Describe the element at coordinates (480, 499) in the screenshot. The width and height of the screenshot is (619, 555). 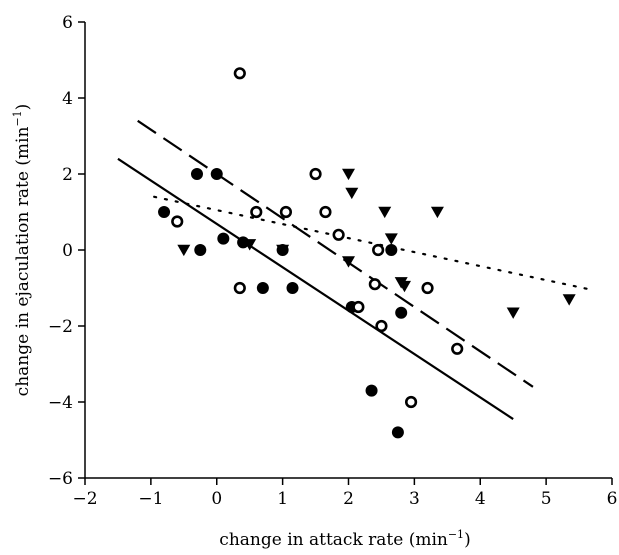
I see `x-tick-label: 4` at that location.